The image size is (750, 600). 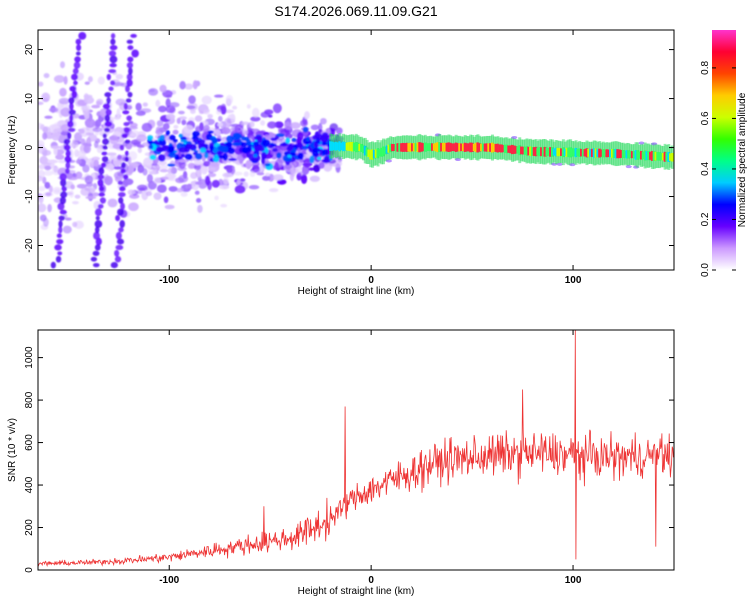 I want to click on ridge-sidelobe, so click(x=559, y=164).